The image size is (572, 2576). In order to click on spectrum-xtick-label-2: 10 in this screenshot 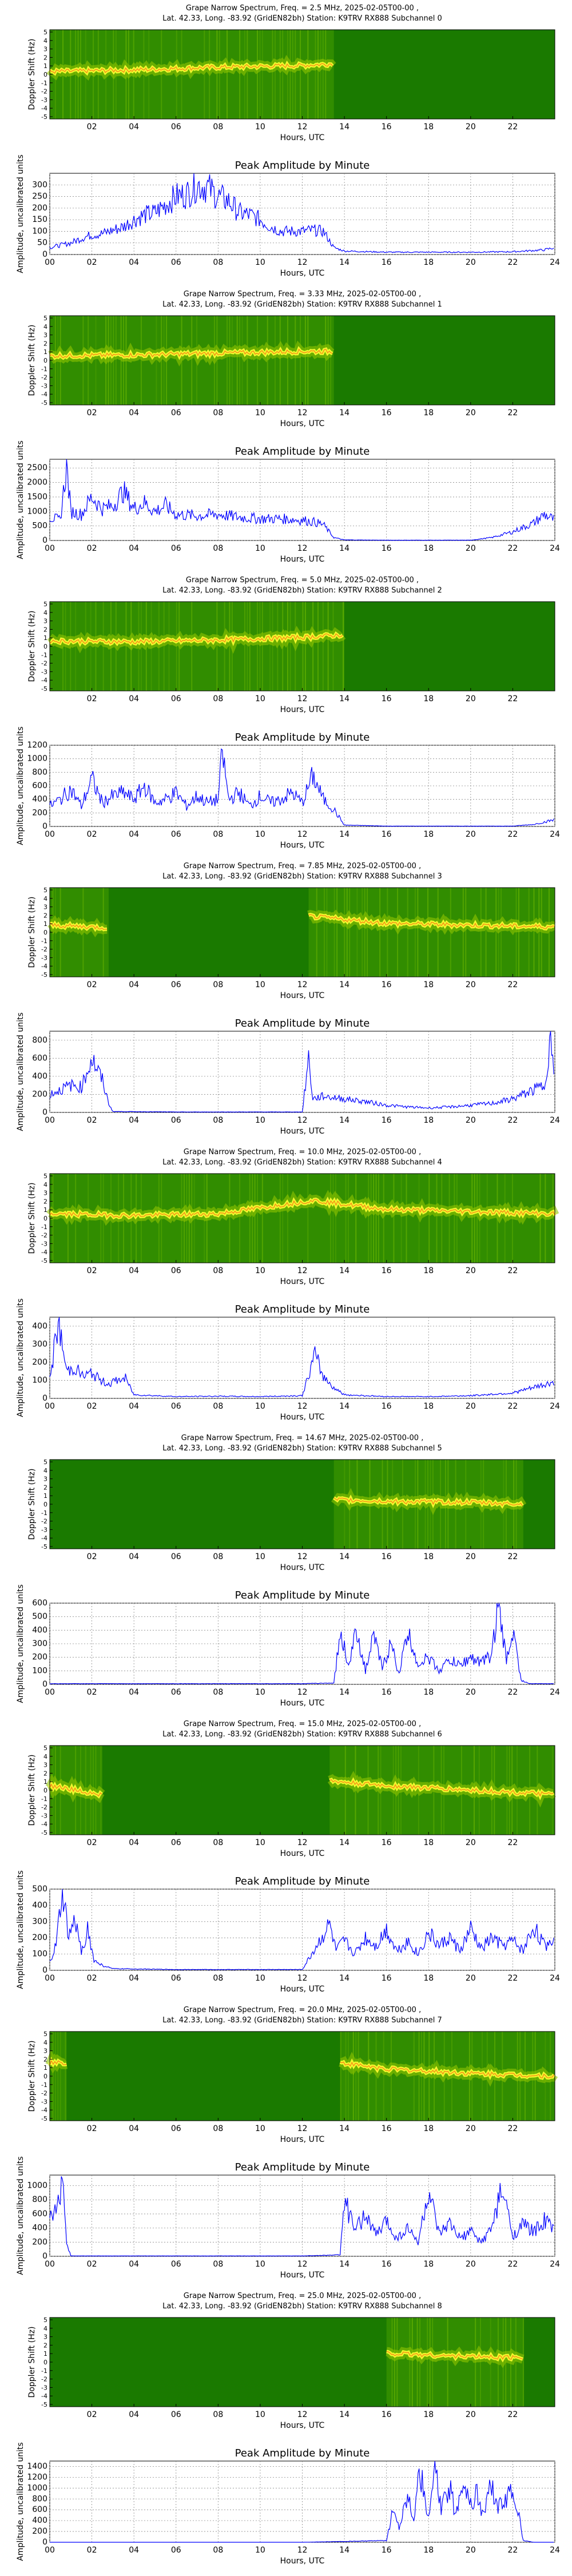, I will do `click(260, 698)`.